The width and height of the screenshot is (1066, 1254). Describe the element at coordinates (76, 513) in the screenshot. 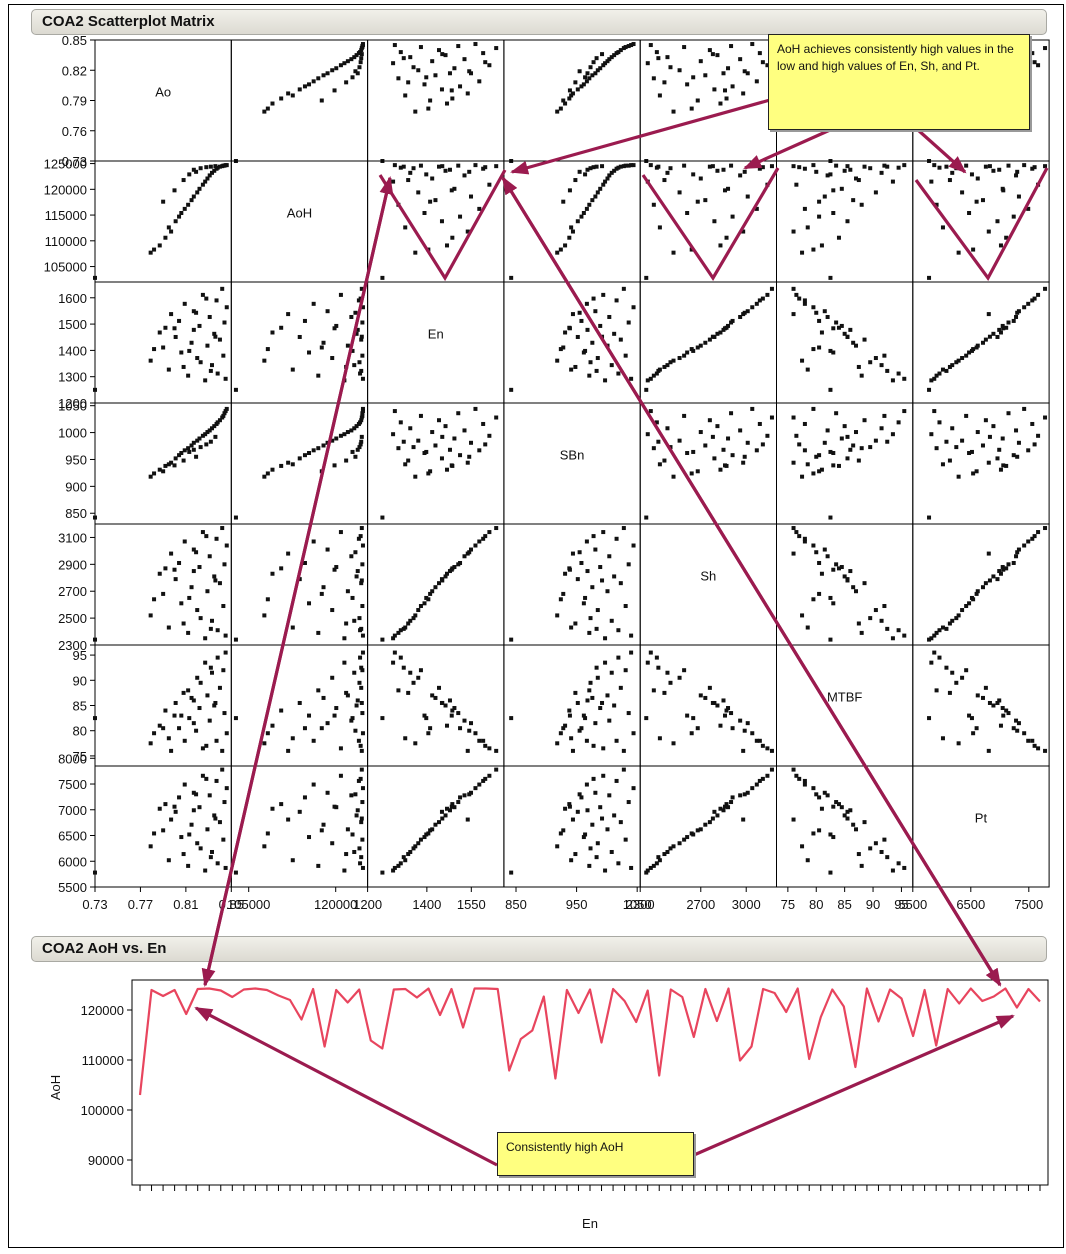

I see `y-tick-label-sbn: 850` at that location.